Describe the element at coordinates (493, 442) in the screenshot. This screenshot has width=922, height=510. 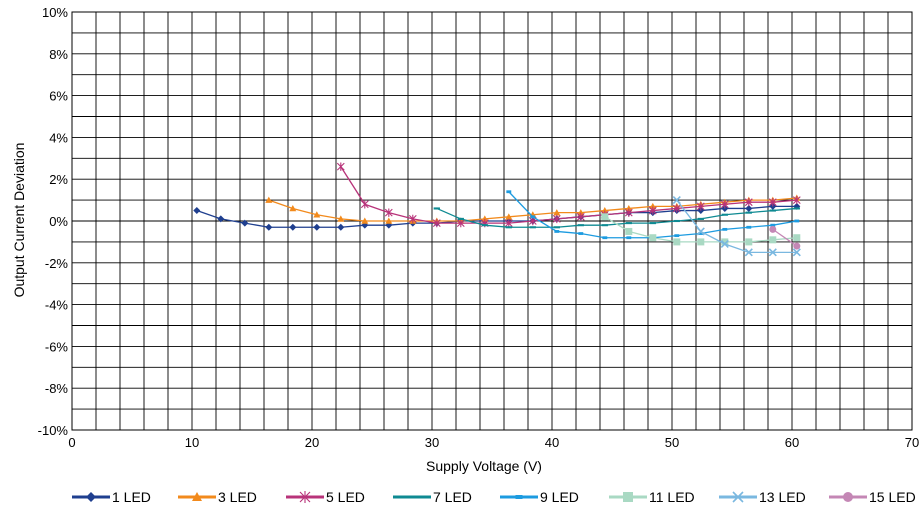
I see `x-tick-labels: 0 10 20 30 40 50 60 70` at that location.